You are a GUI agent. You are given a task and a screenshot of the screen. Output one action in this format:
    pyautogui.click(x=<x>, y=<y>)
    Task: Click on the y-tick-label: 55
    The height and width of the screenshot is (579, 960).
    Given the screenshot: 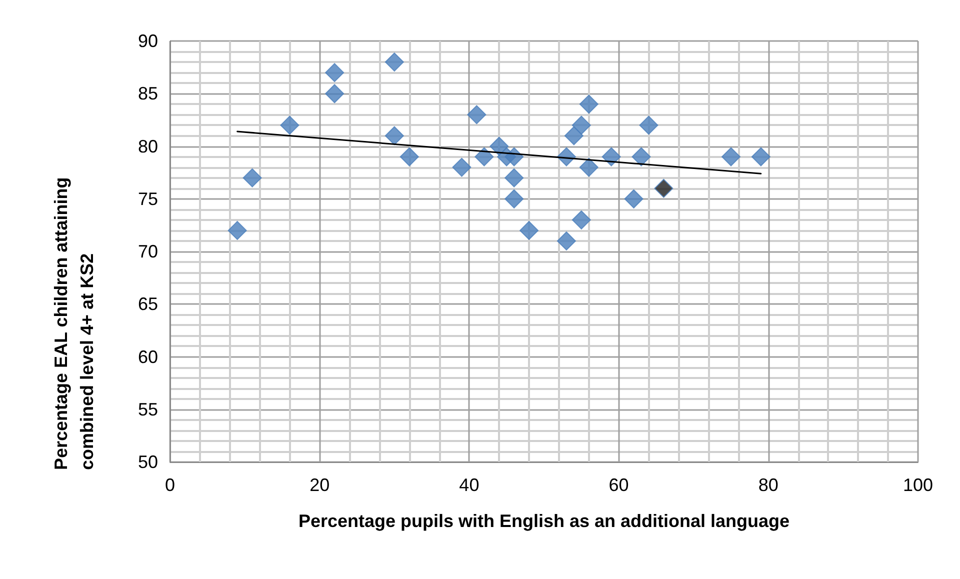 What is the action you would take?
    pyautogui.click(x=148, y=409)
    